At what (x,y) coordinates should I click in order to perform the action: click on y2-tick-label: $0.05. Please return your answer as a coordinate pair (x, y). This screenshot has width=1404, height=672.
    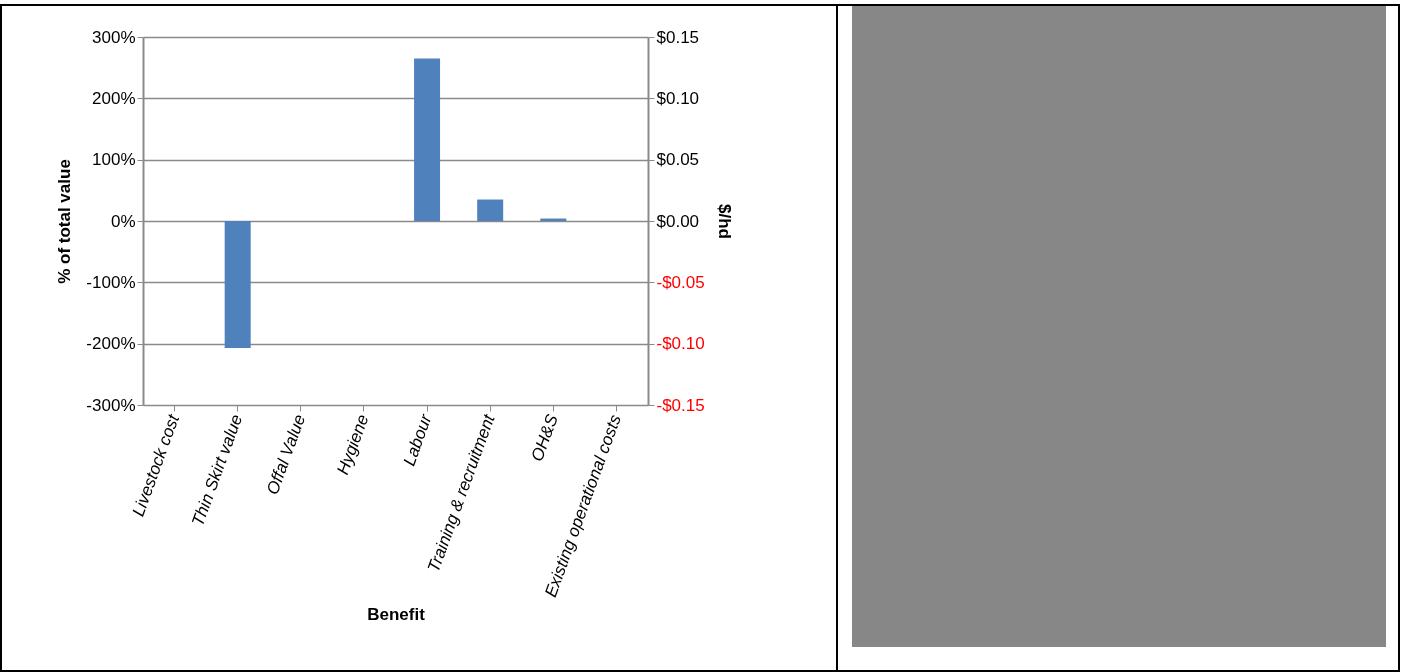
    Looking at the image, I should click on (678, 160).